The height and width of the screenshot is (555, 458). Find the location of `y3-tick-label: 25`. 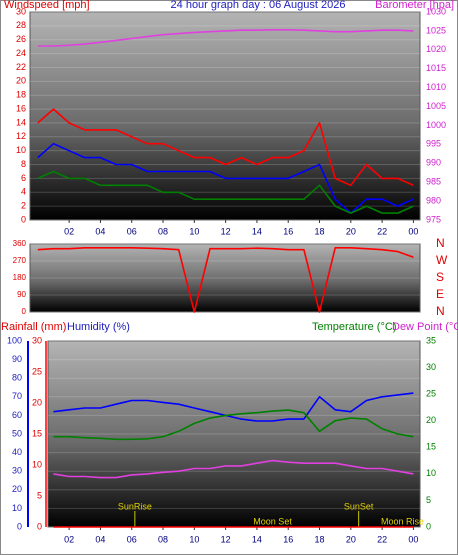

y3-tick-label: 25 is located at coordinates (37, 371).